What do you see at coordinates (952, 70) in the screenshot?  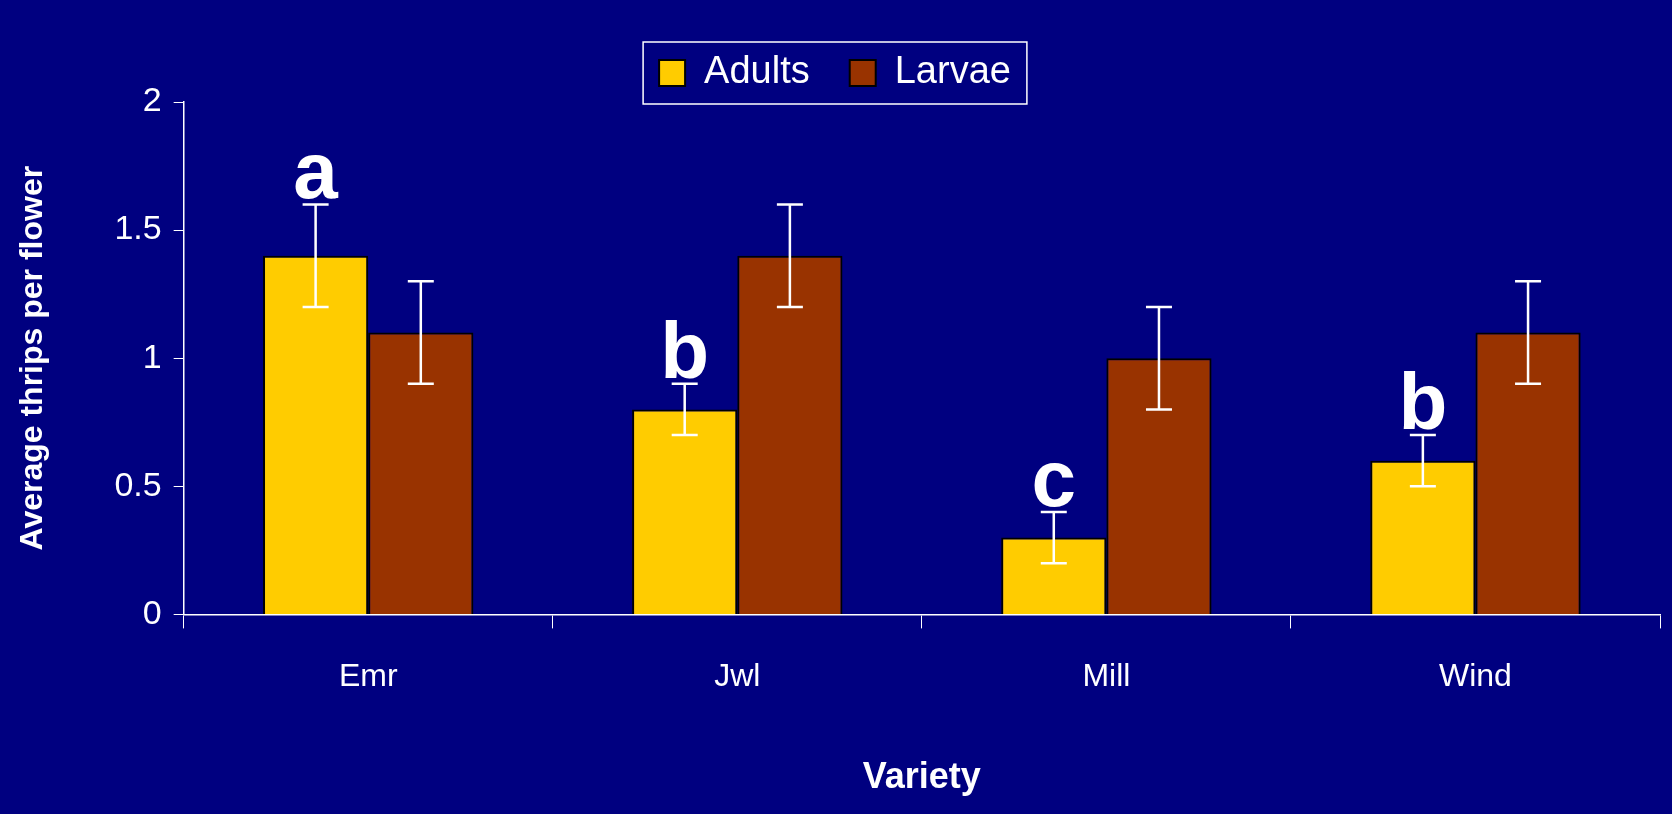 I see `legend-label: Larvae` at bounding box center [952, 70].